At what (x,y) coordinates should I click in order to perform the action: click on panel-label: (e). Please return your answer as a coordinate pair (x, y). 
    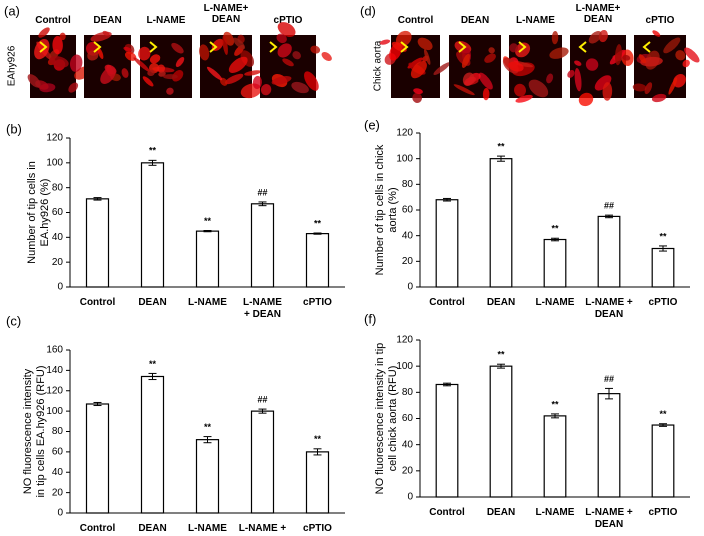
    Looking at the image, I should click on (372, 124).